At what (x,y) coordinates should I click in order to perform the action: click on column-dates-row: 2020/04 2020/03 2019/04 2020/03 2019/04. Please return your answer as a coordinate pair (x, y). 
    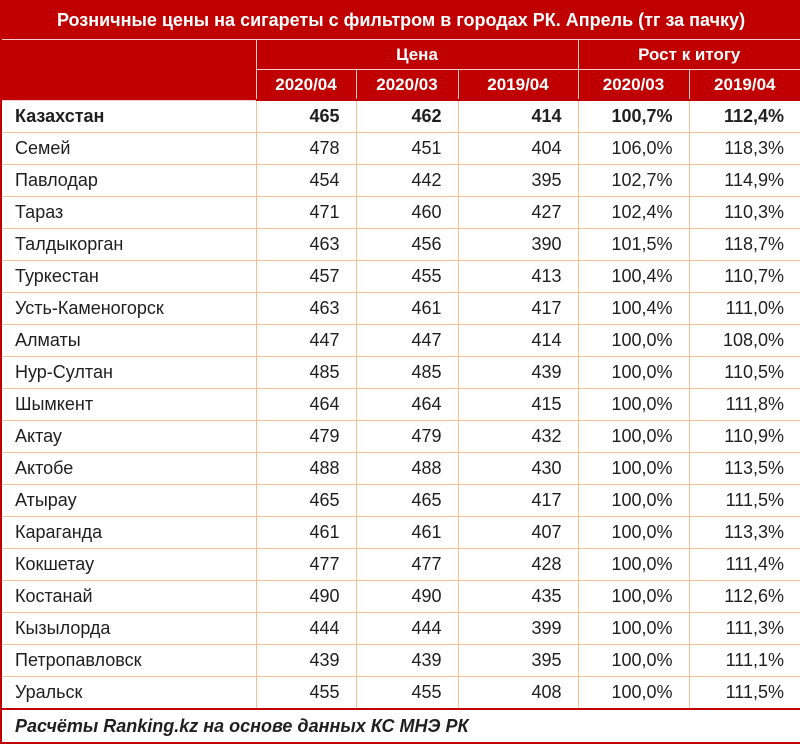
    Looking at the image, I should click on (400, 85).